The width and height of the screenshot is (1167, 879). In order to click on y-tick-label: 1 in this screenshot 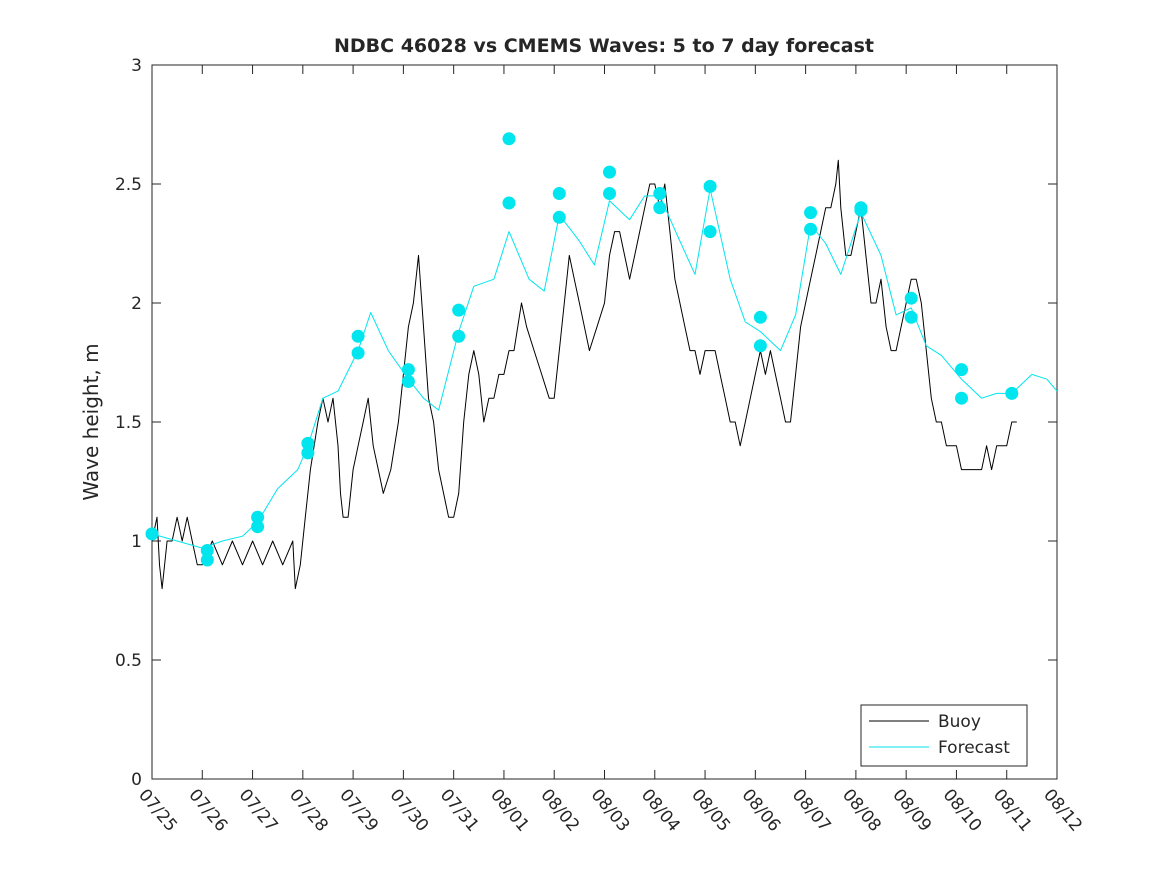, I will do `click(136, 542)`.